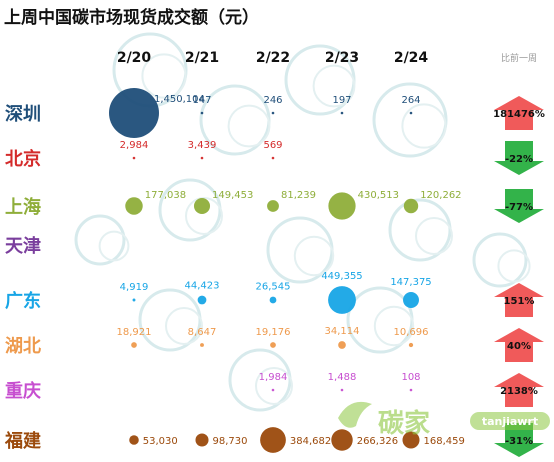 The image size is (554, 462). I want to click on value-label: 98,730, so click(230, 441).